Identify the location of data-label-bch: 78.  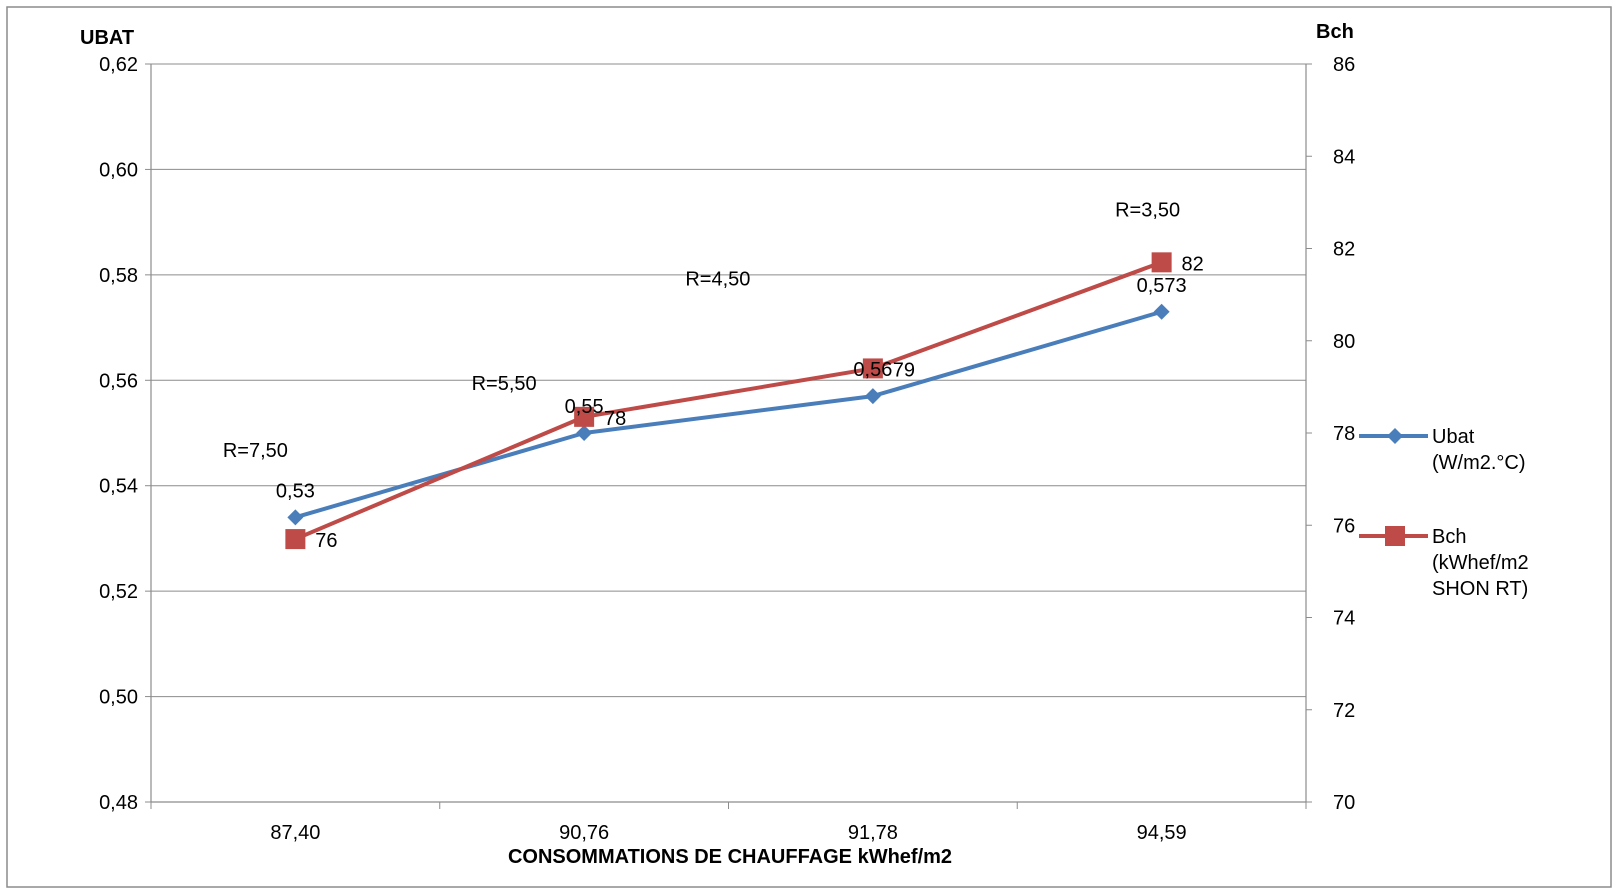
(615, 419).